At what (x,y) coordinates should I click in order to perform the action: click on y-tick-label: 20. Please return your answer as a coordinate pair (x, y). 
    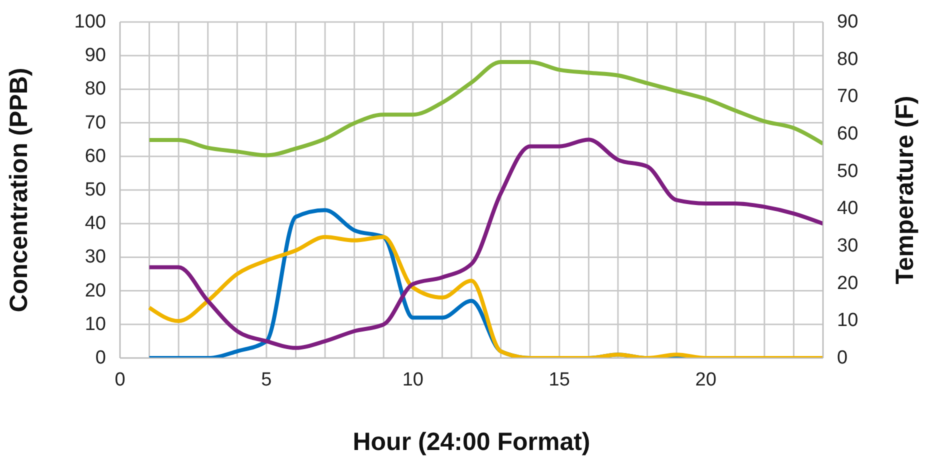
    Looking at the image, I should click on (95, 291).